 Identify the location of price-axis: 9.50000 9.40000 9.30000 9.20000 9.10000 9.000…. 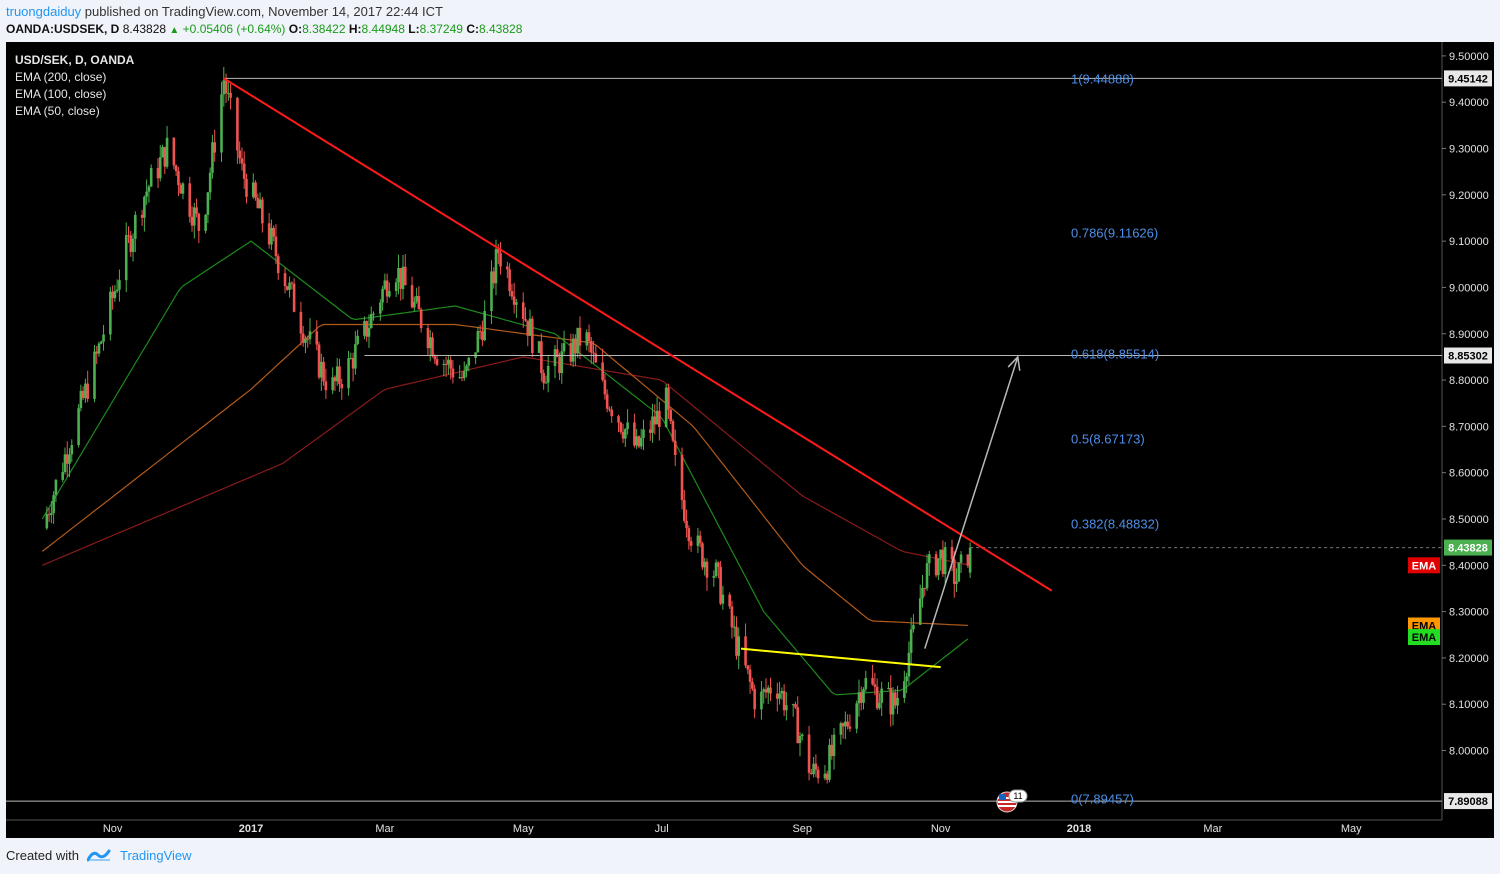
(1465, 404).